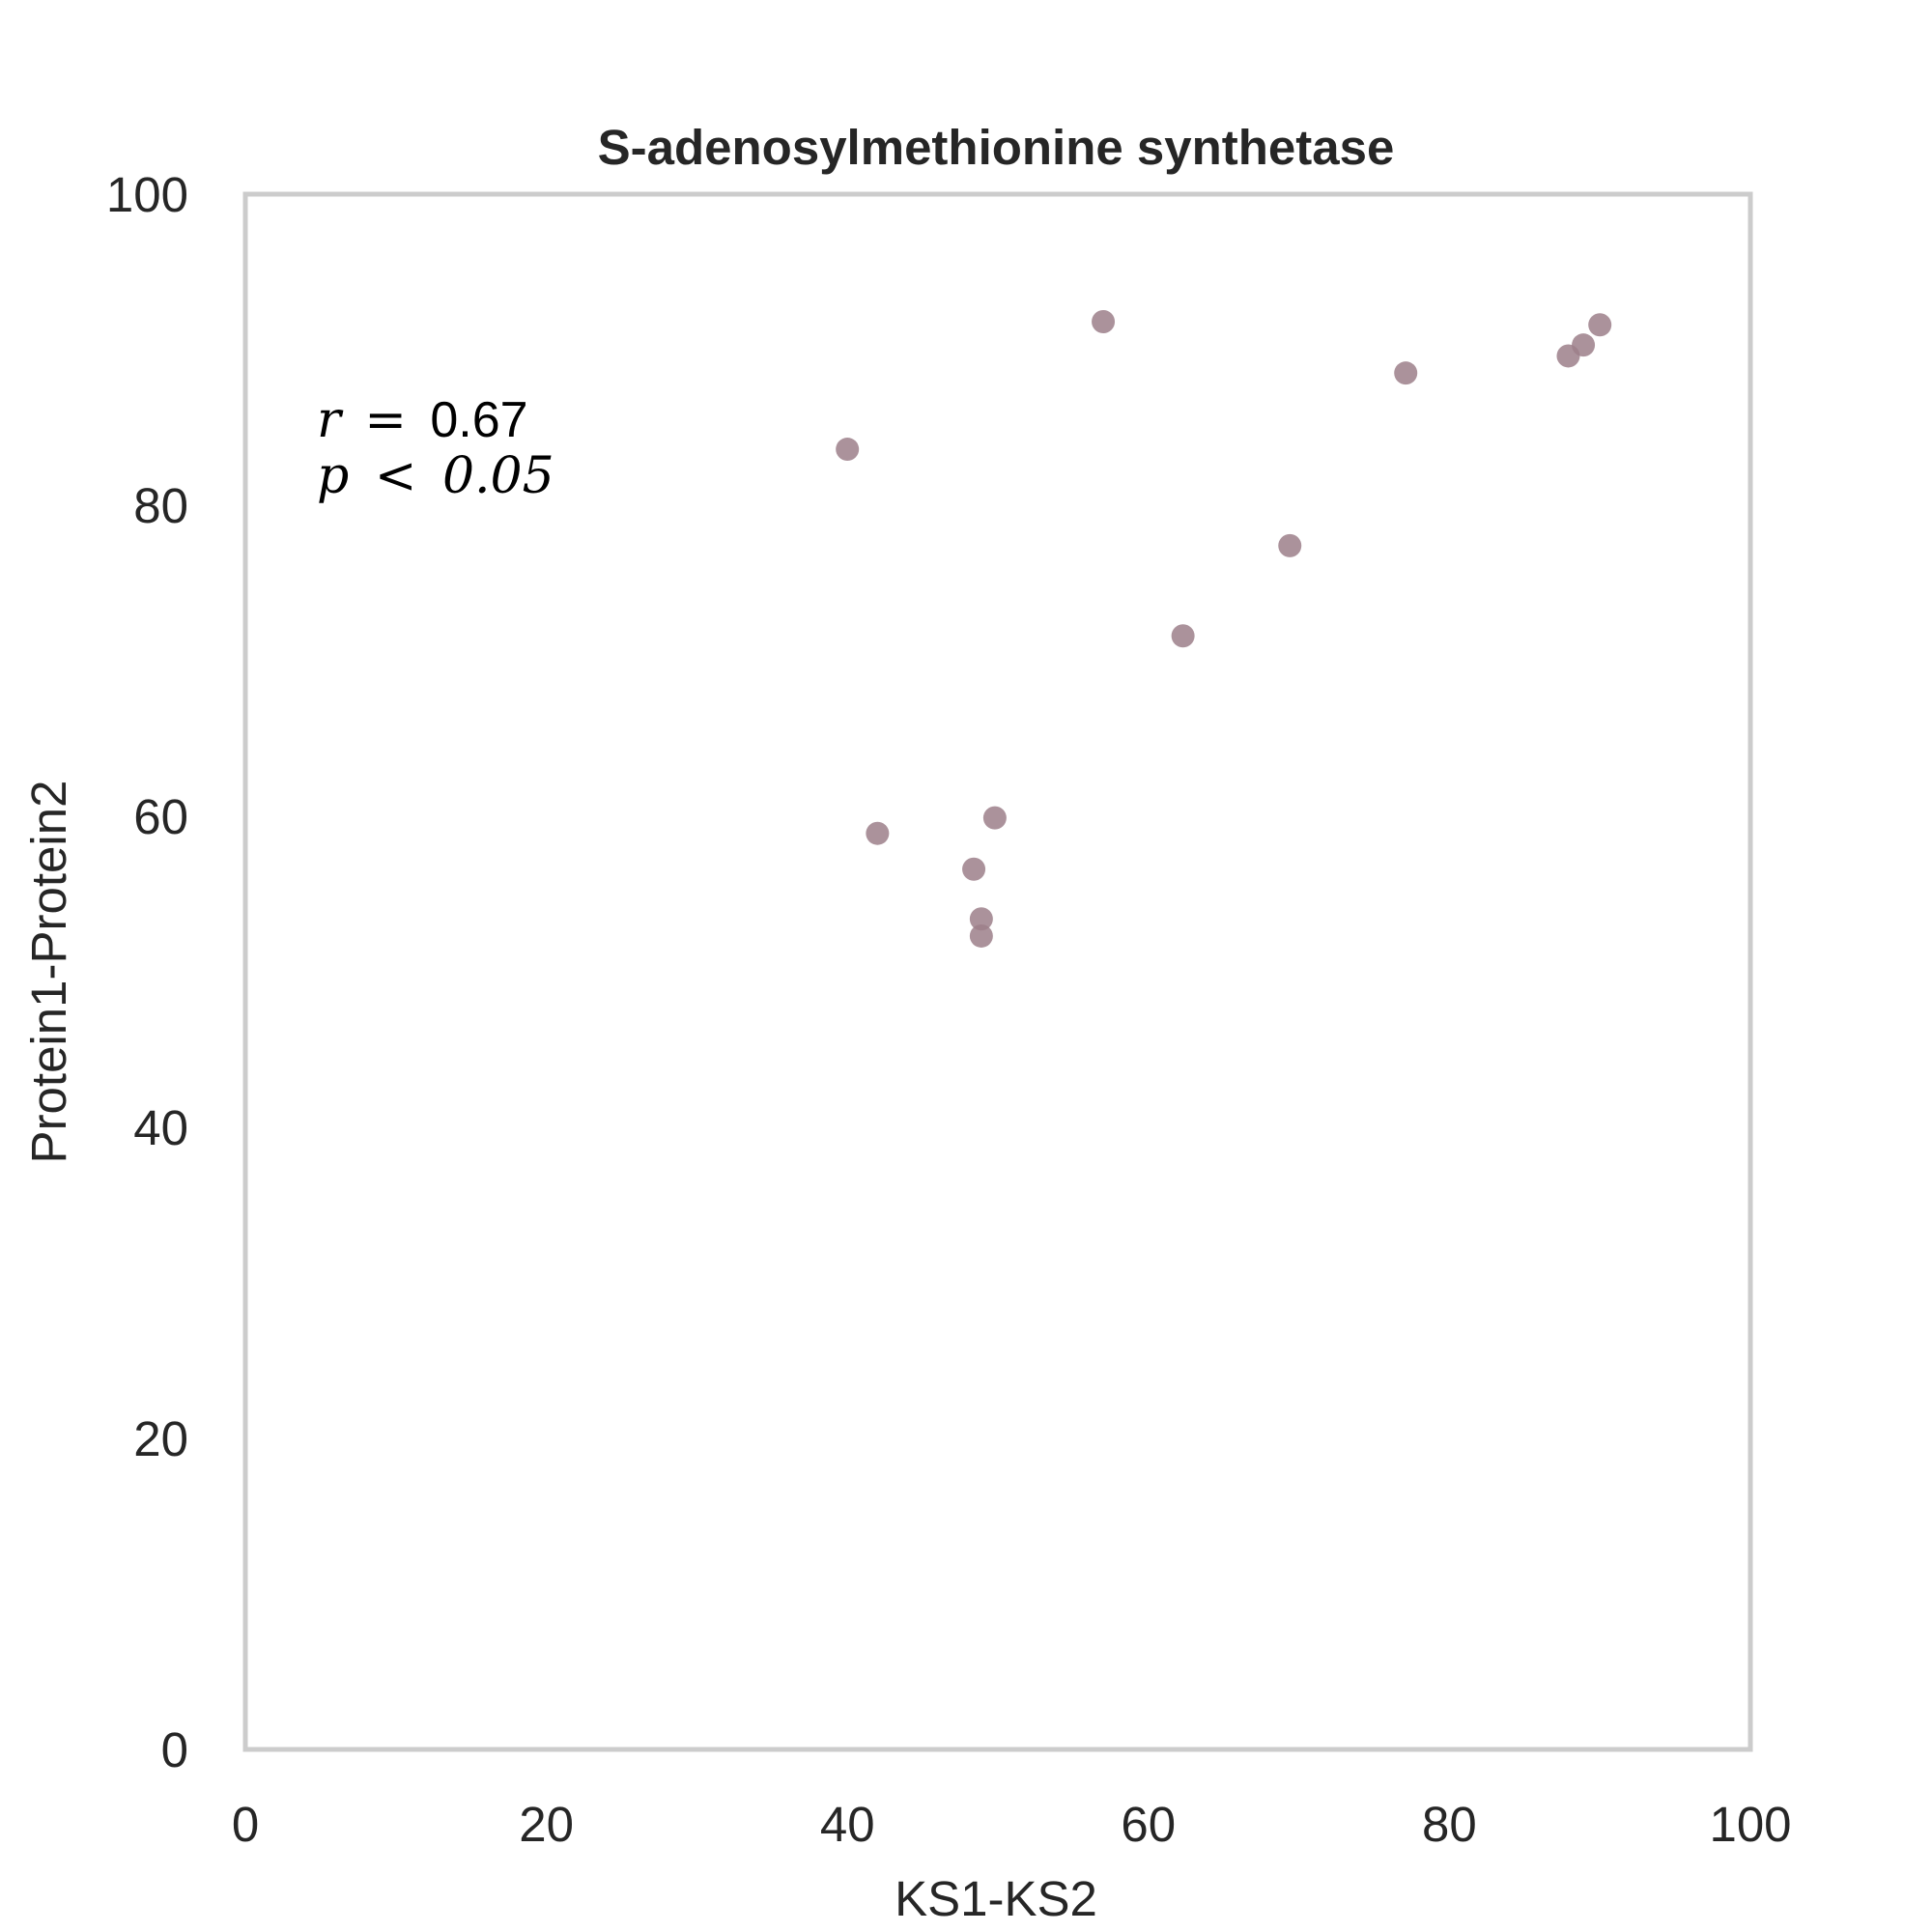  Describe the element at coordinates (160, 816) in the screenshot. I see `y-tick-label: 60` at that location.